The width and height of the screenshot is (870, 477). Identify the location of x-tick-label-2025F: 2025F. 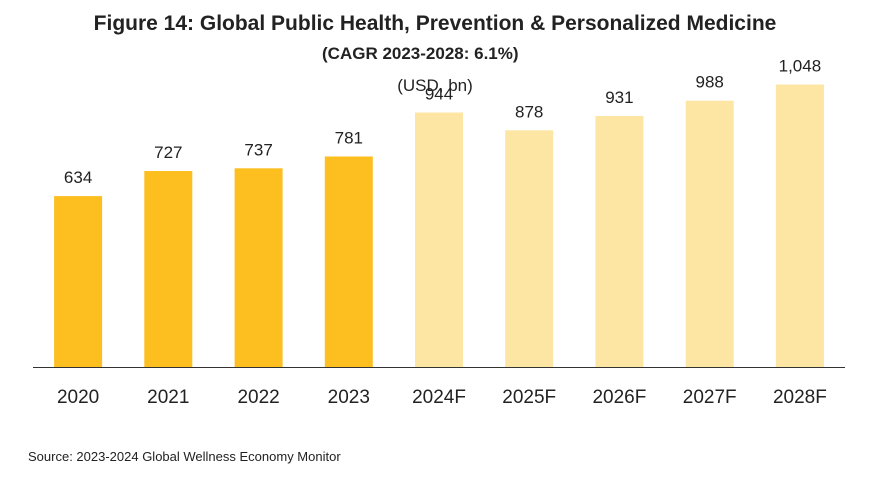
(529, 397).